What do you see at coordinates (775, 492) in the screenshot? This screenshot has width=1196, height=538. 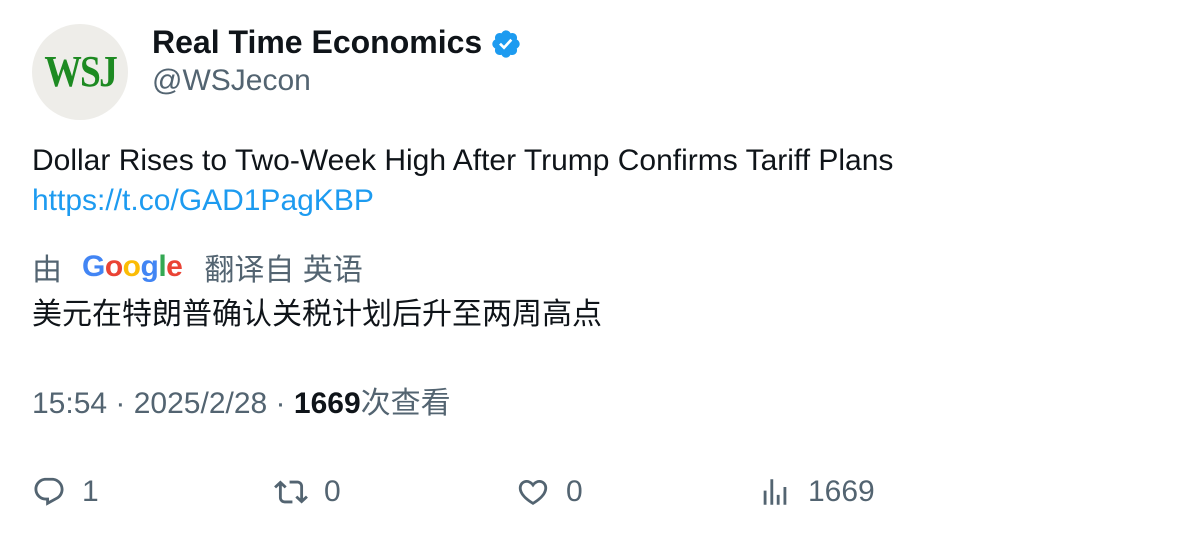 I see `views-chart-icon` at bounding box center [775, 492].